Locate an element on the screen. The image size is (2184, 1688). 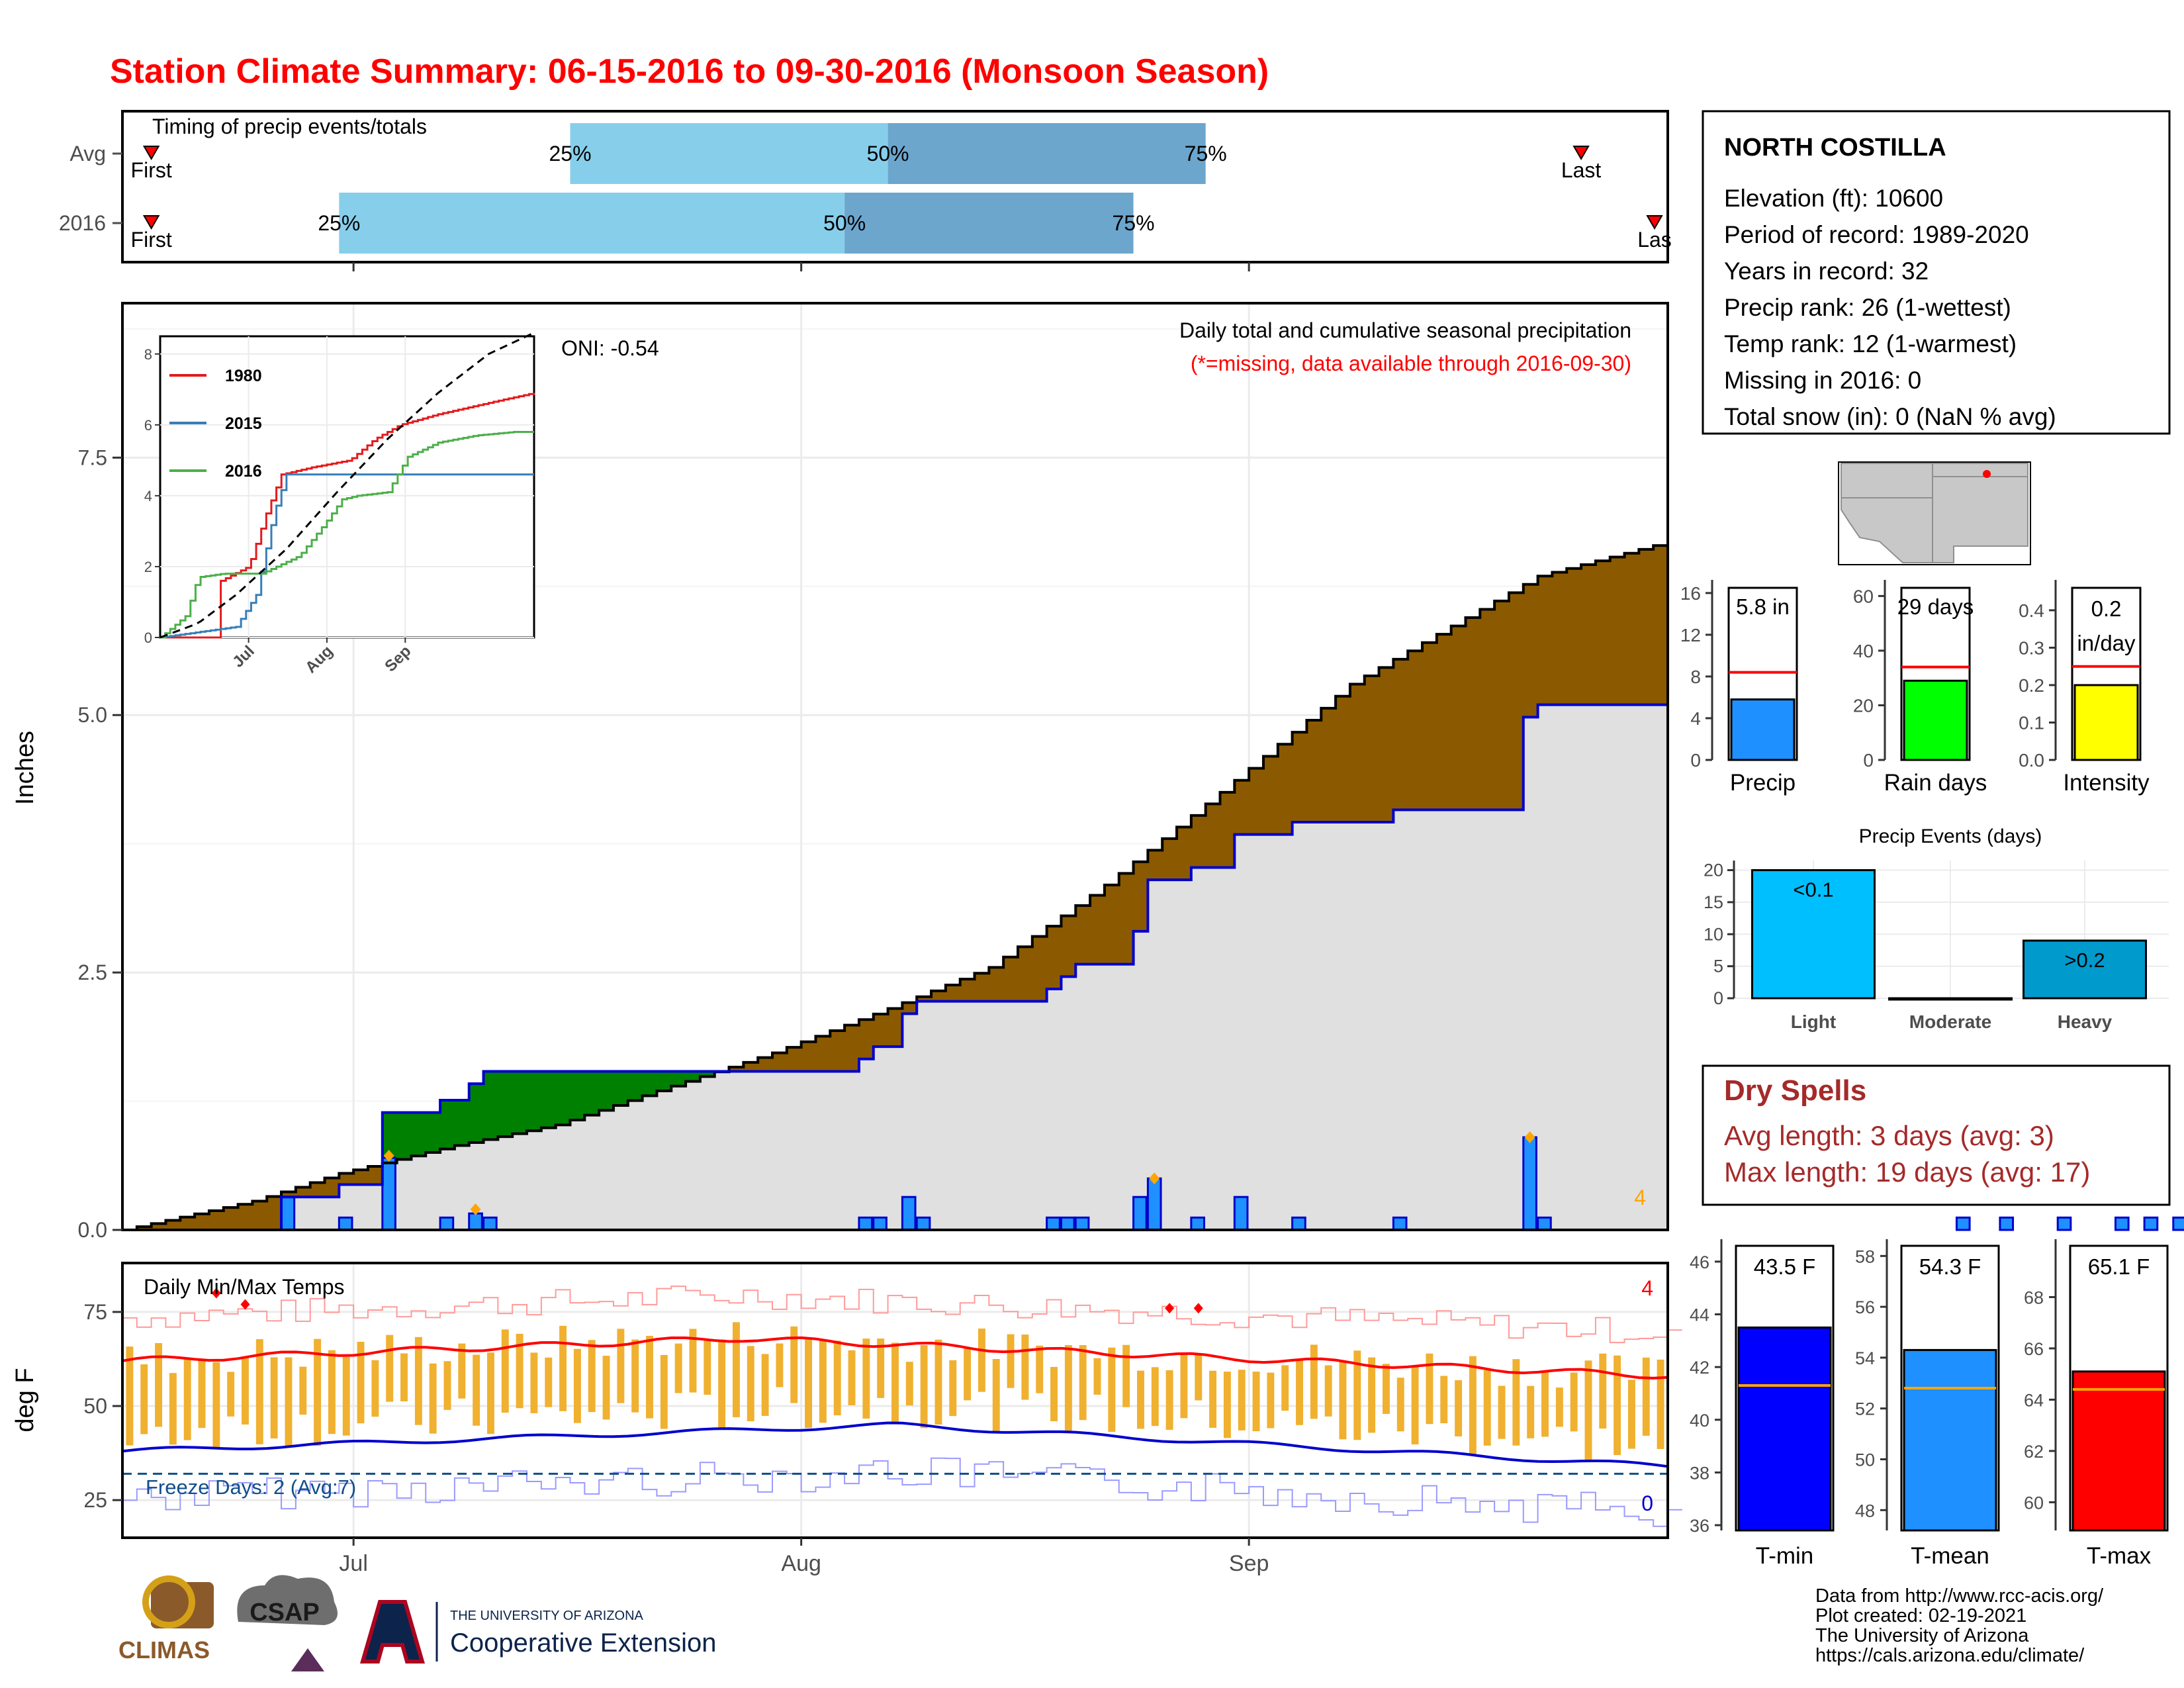
temp-y-axis: 25 50 75 is located at coordinates (103, 1406).